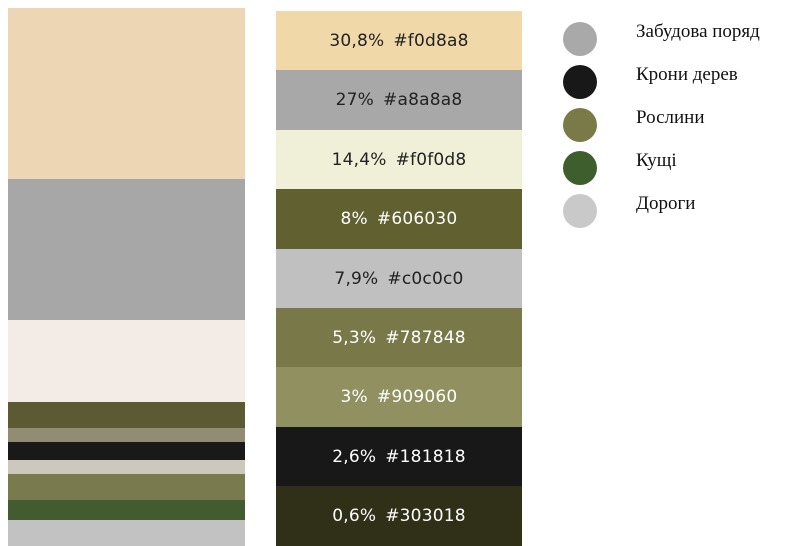 The width and height of the screenshot is (801, 546). I want to click on swatch-percent-label: 8%, so click(354, 219).